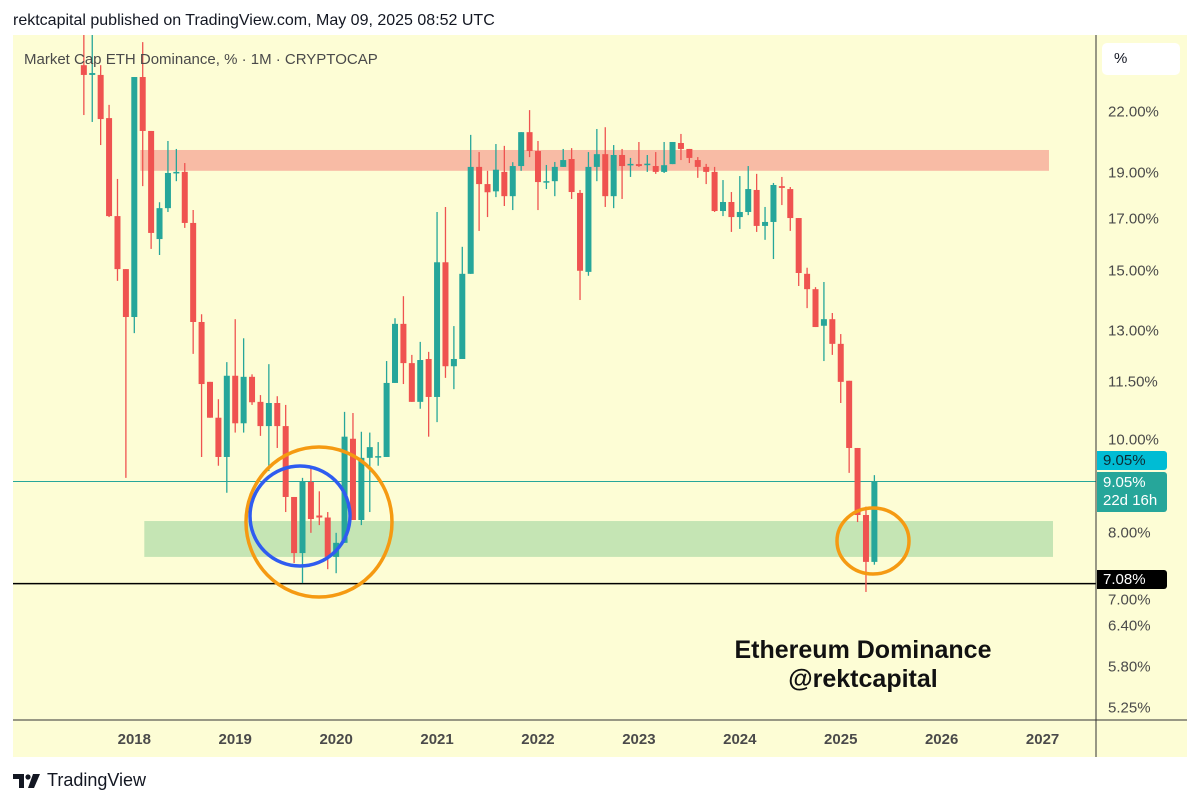 Image resolution: width=1200 pixels, height=804 pixels. Describe the element at coordinates (598, 539) in the screenshot. I see `support-zone` at that location.